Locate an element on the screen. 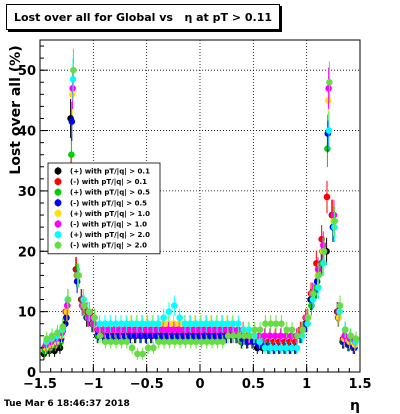  legend-label: (-) with pT/|q| > 0.5 is located at coordinates (108, 203).